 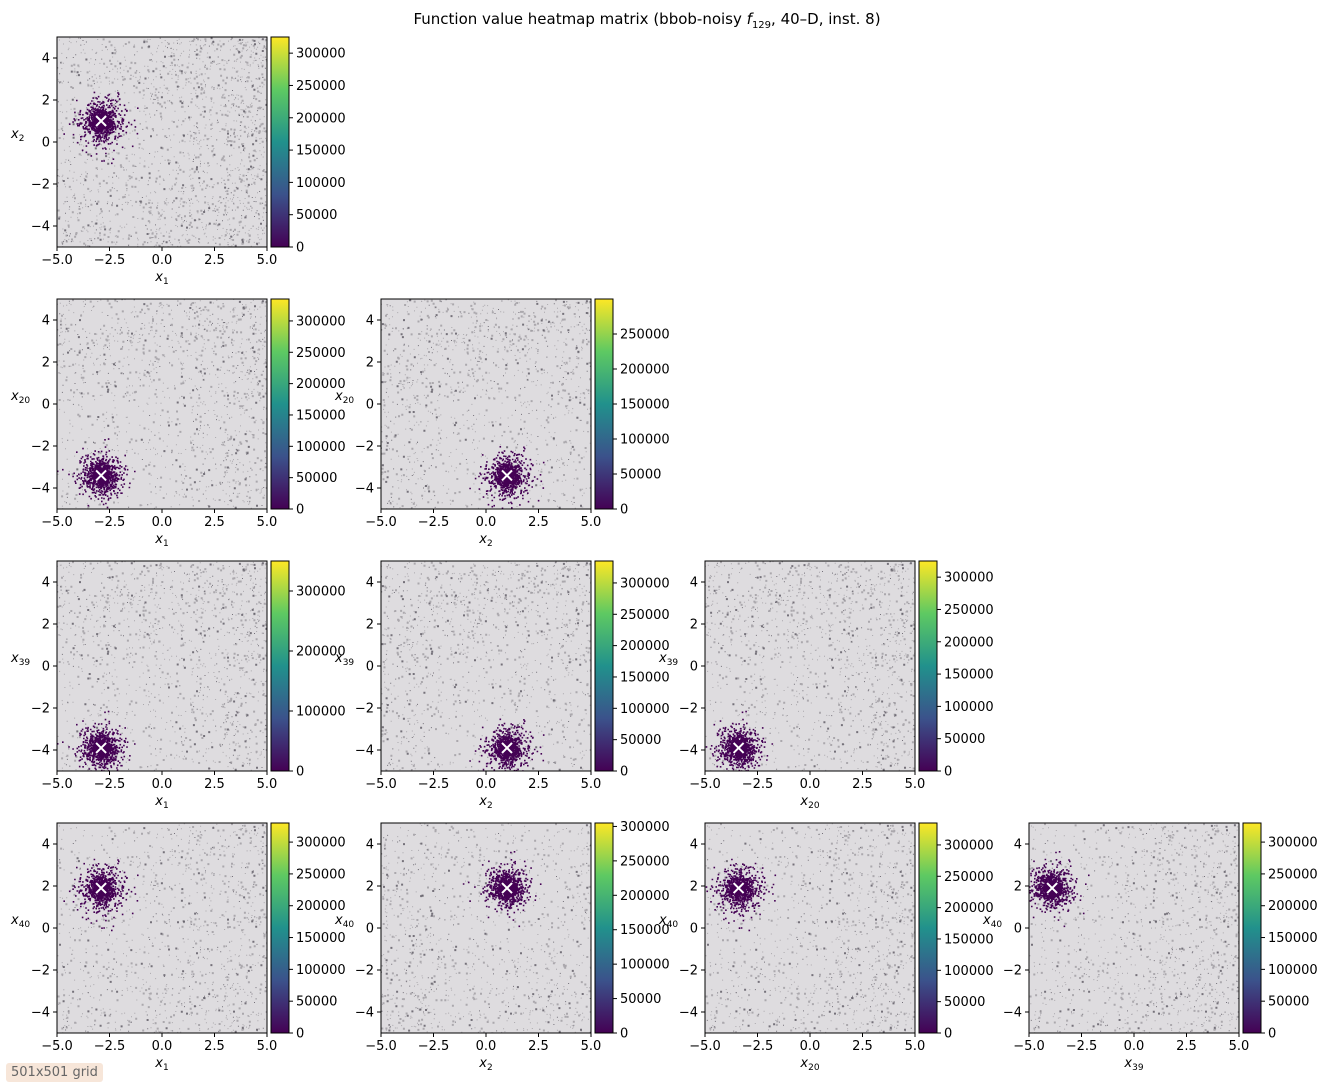 What do you see at coordinates (761, 25) in the screenshot?
I see `title-func-index: 129` at bounding box center [761, 25].